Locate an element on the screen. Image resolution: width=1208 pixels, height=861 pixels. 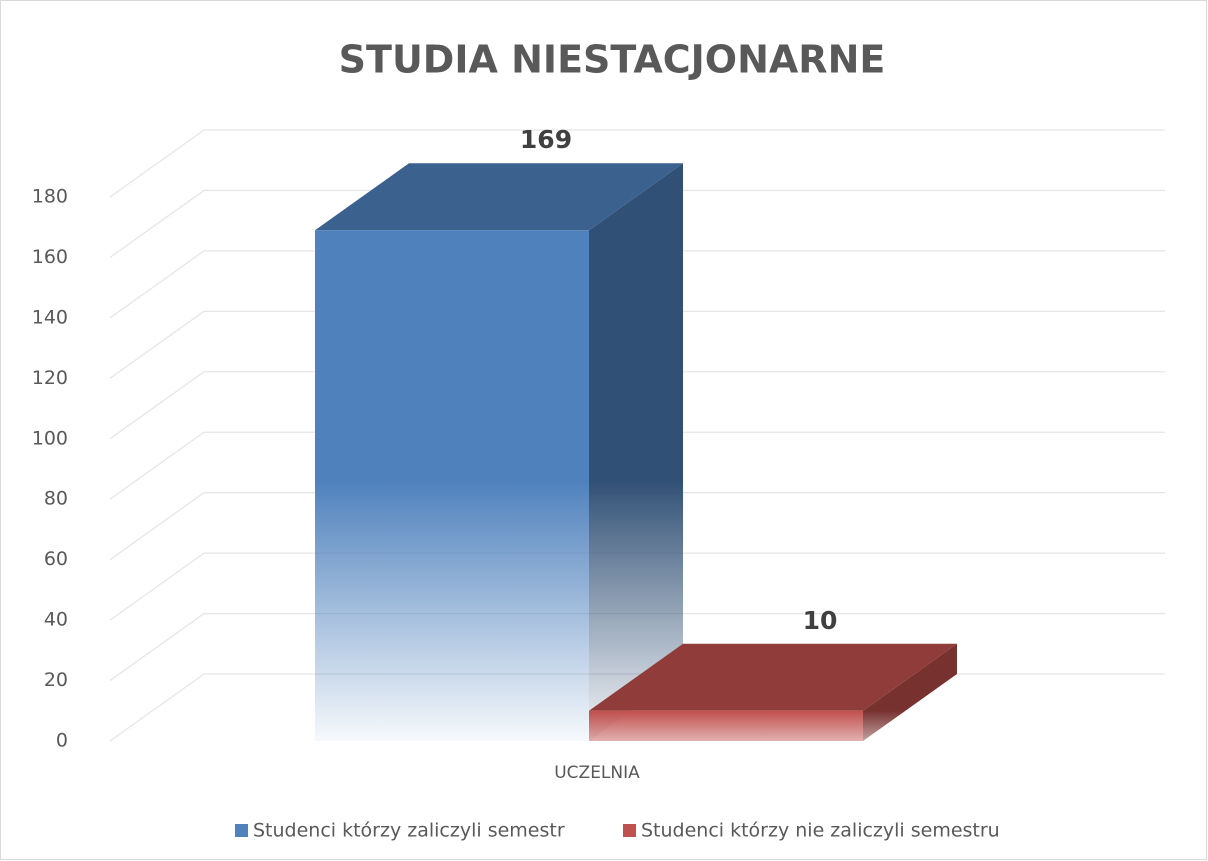
y-tick-label: 100 is located at coordinates (50, 438).